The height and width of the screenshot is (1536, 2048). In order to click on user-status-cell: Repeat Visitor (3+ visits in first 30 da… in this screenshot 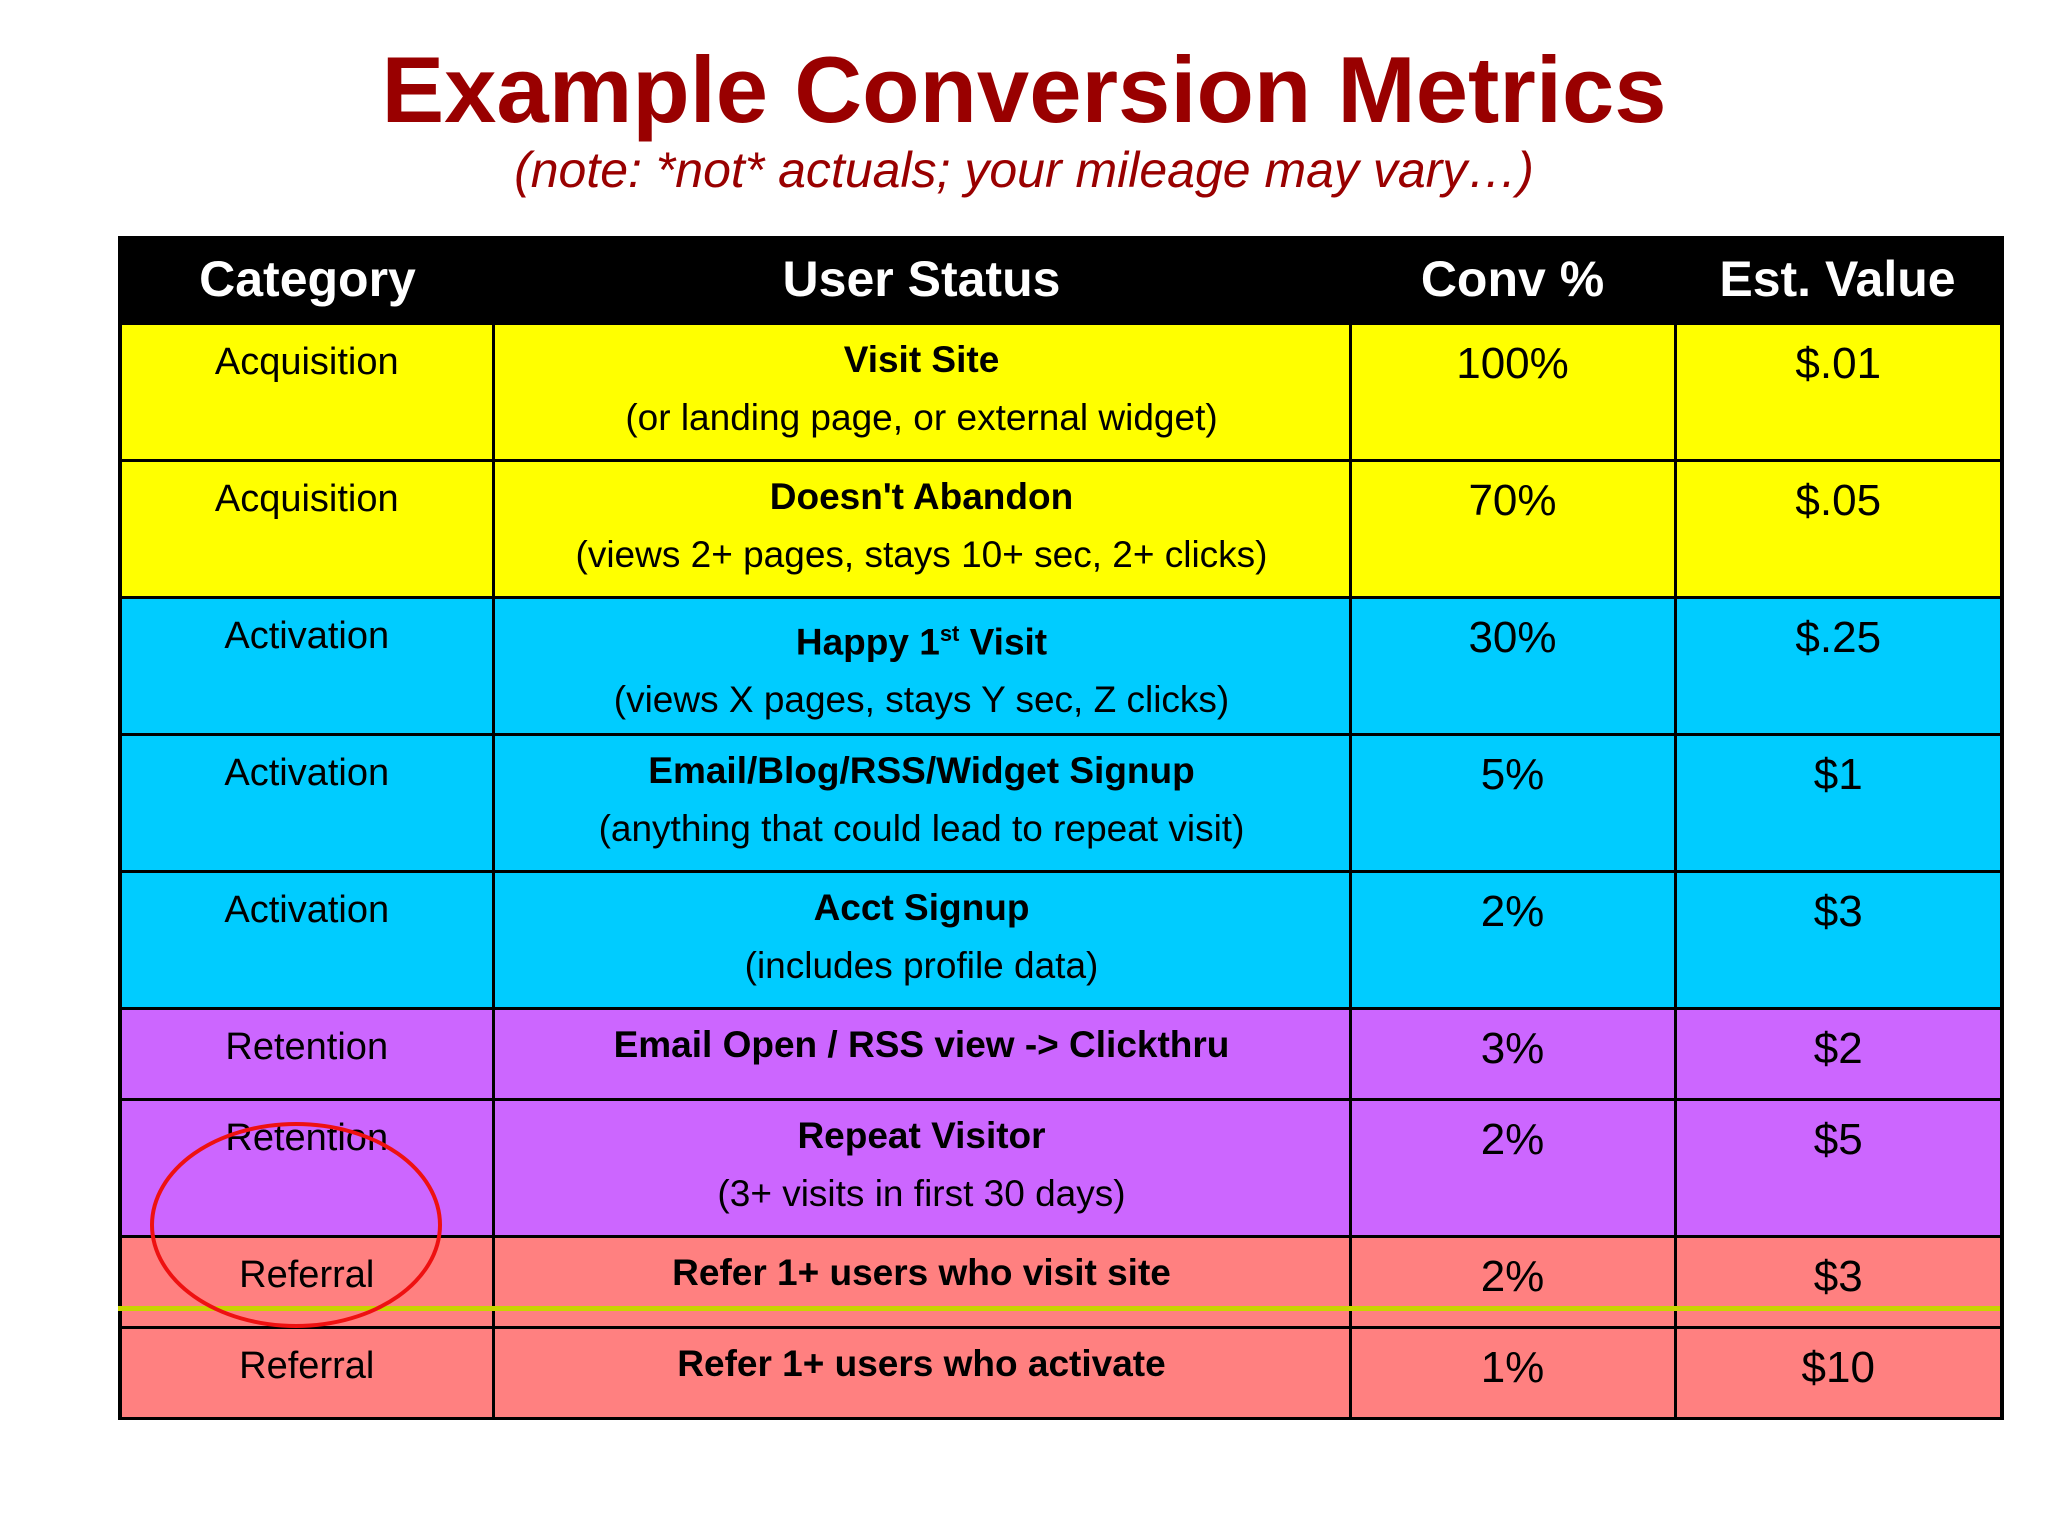, I will do `click(921, 1168)`.